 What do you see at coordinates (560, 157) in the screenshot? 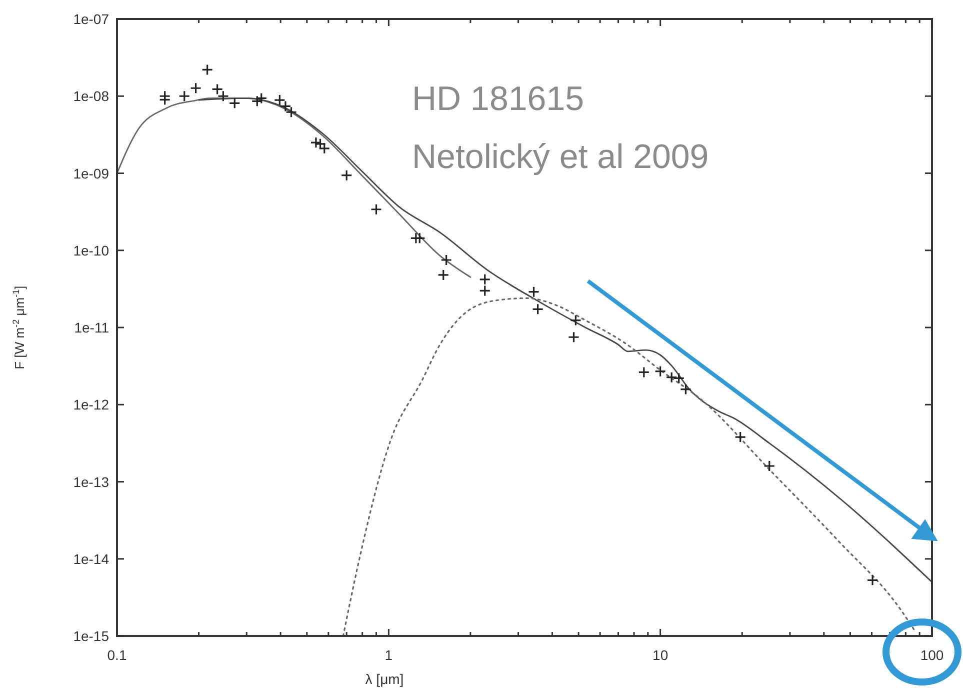
I see `annotation: Netolický et al 2009` at bounding box center [560, 157].